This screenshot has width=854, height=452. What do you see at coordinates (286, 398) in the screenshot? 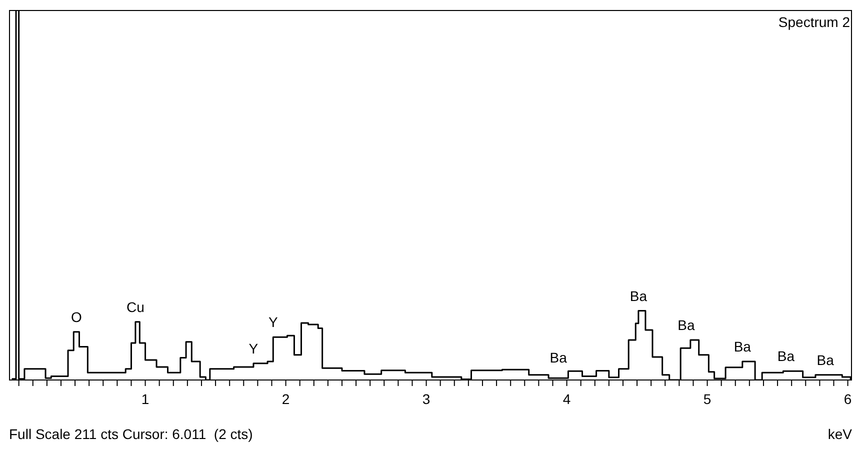
I see `x-tick-label: 2` at bounding box center [286, 398].